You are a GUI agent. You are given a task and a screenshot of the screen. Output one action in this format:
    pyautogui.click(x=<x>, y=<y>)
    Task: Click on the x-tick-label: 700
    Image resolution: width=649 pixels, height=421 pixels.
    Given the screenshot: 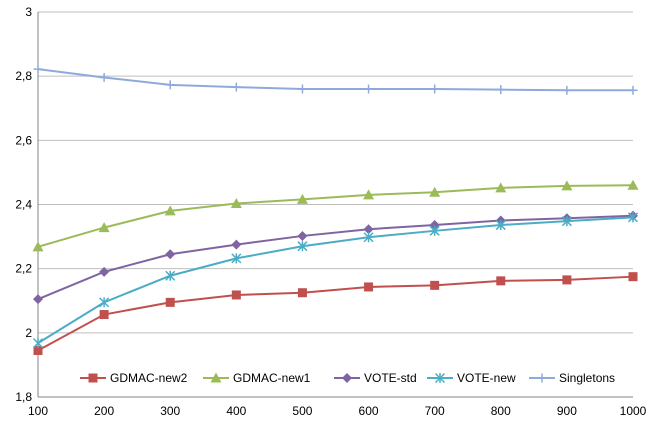 What is the action you would take?
    pyautogui.click(x=435, y=411)
    